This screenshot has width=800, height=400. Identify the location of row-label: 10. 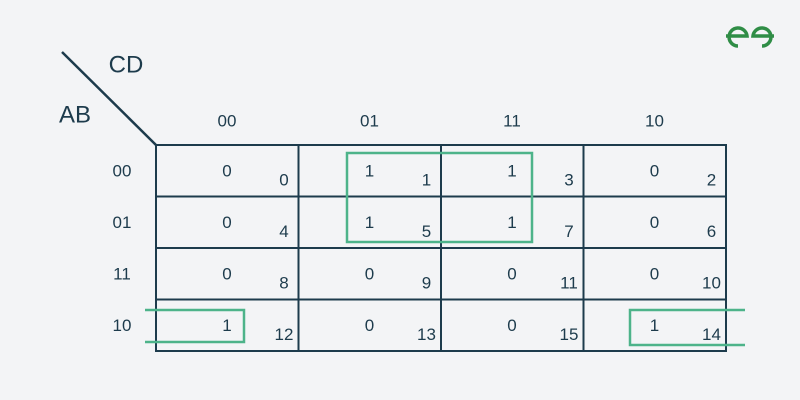
(122, 325).